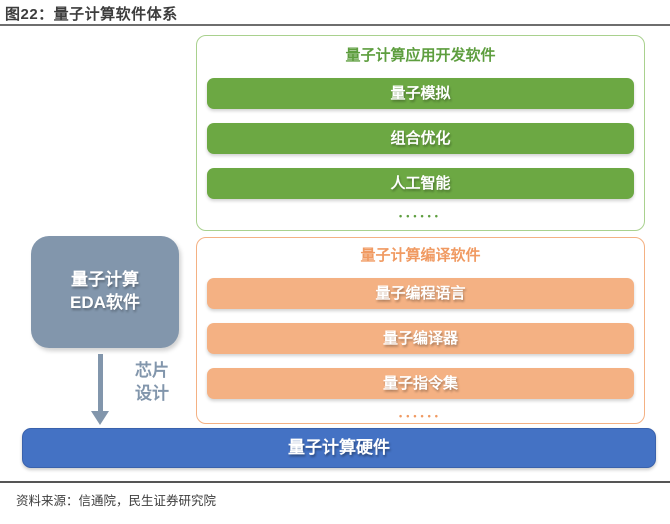 This screenshot has width=670, height=524. I want to click on down-arrow-shaft, so click(100, 383).